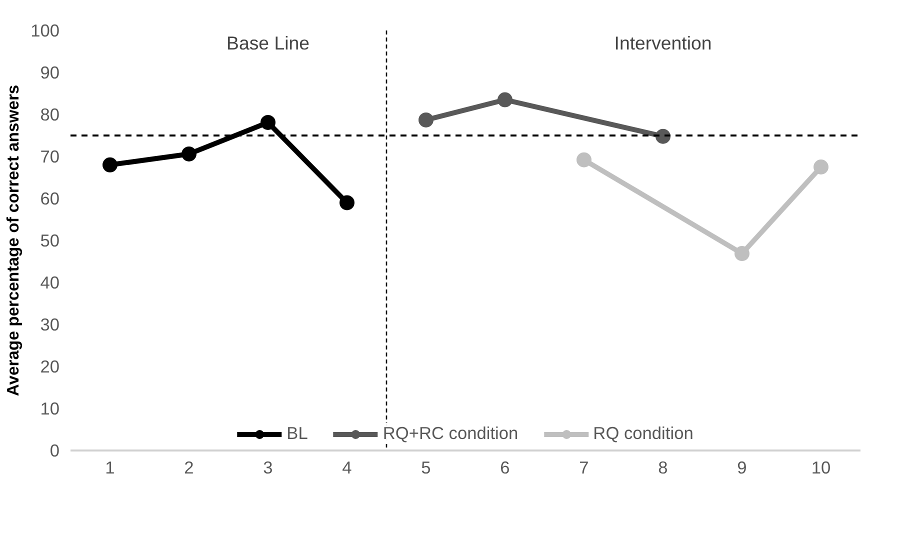 This screenshot has height=553, width=911. Describe the element at coordinates (189, 468) in the screenshot. I see `x-tick-label: 2` at that location.